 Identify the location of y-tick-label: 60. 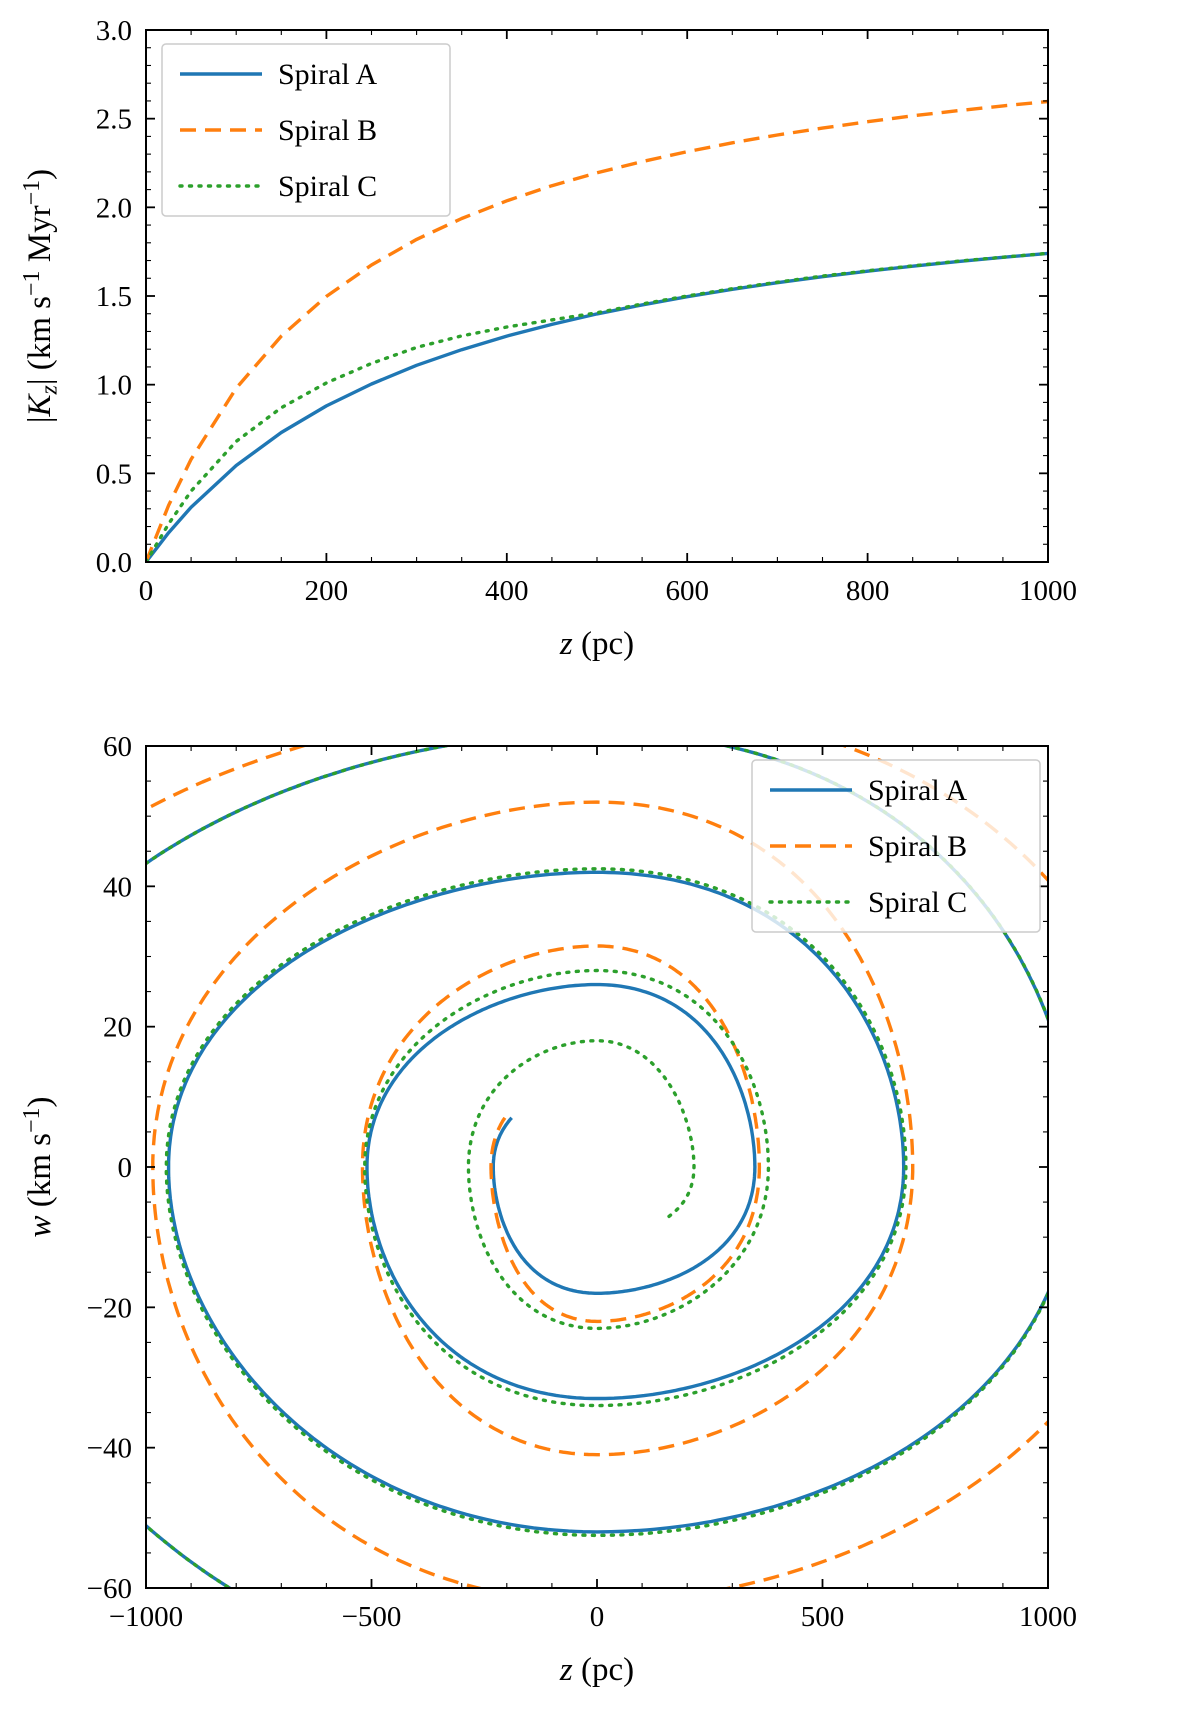
(117, 747).